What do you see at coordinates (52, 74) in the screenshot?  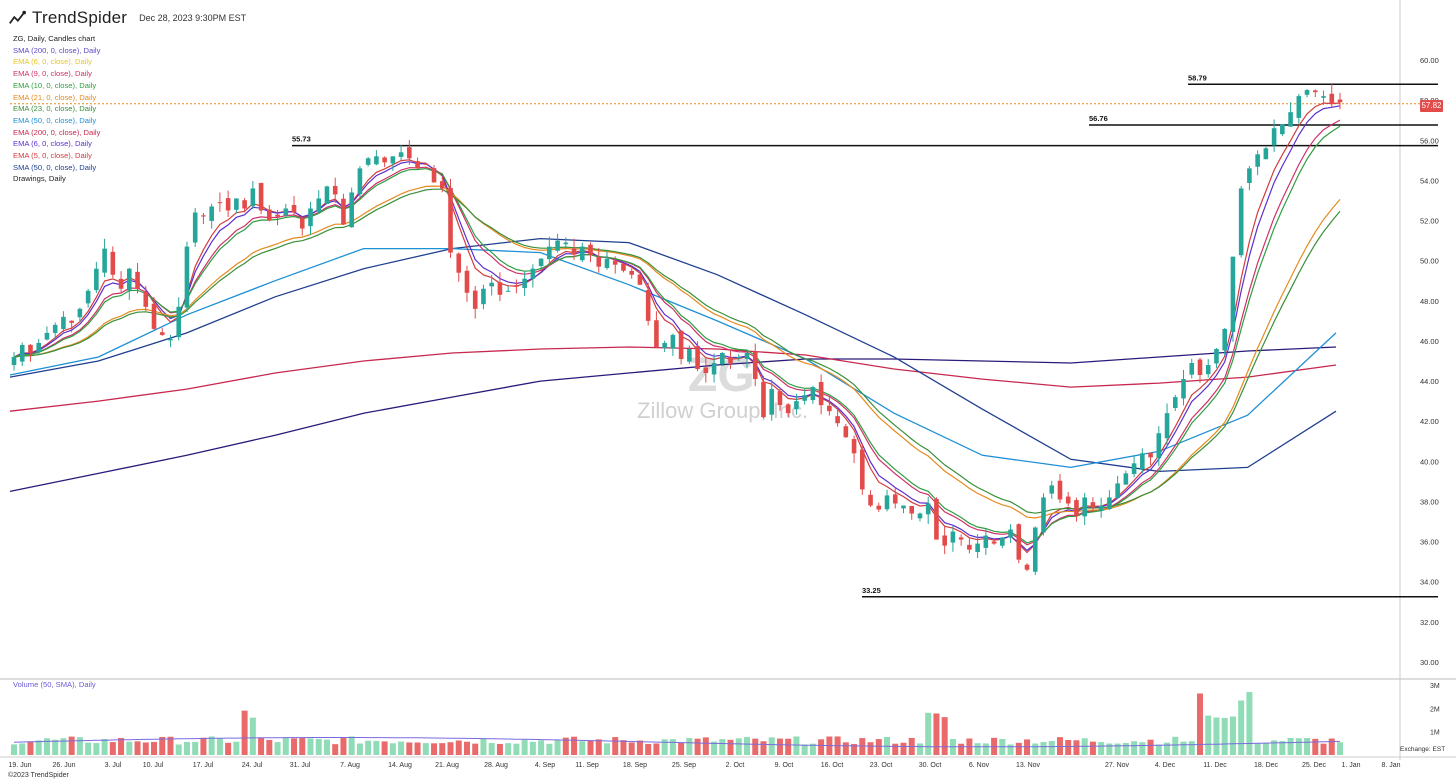 I see `legend-item: EMA (9, 0, close), Daily` at bounding box center [52, 74].